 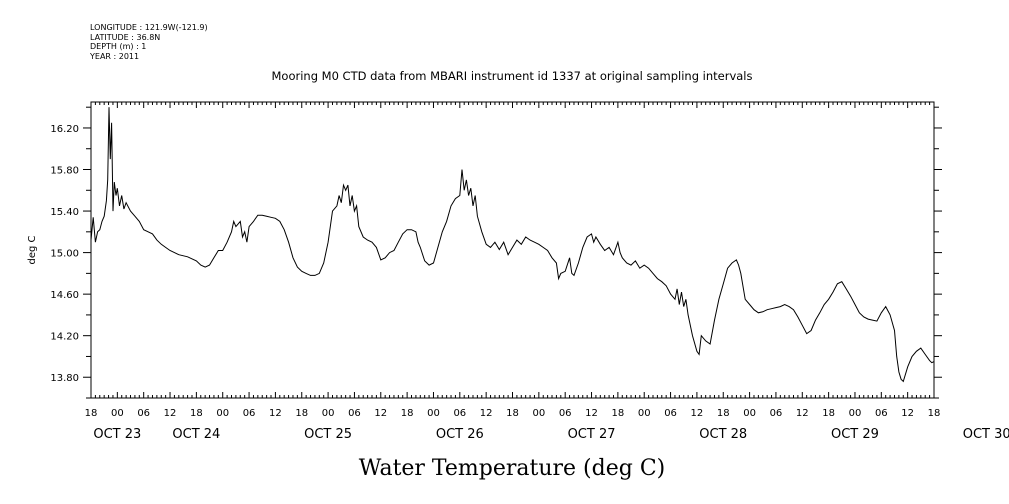 I want to click on longitude-text: LONGITUDE : 121.9W(-121.9), so click(x=149, y=27).